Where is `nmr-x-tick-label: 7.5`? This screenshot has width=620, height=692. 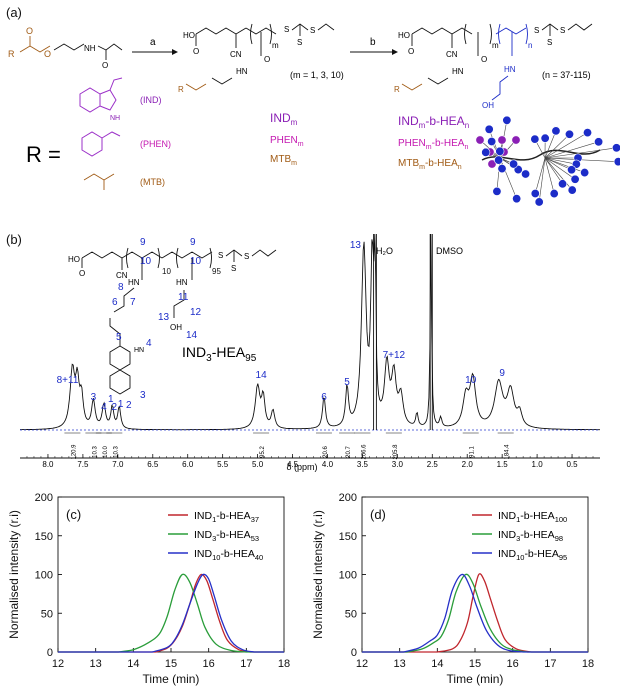 nmr-x-tick-label: 7.5 is located at coordinates (83, 464).